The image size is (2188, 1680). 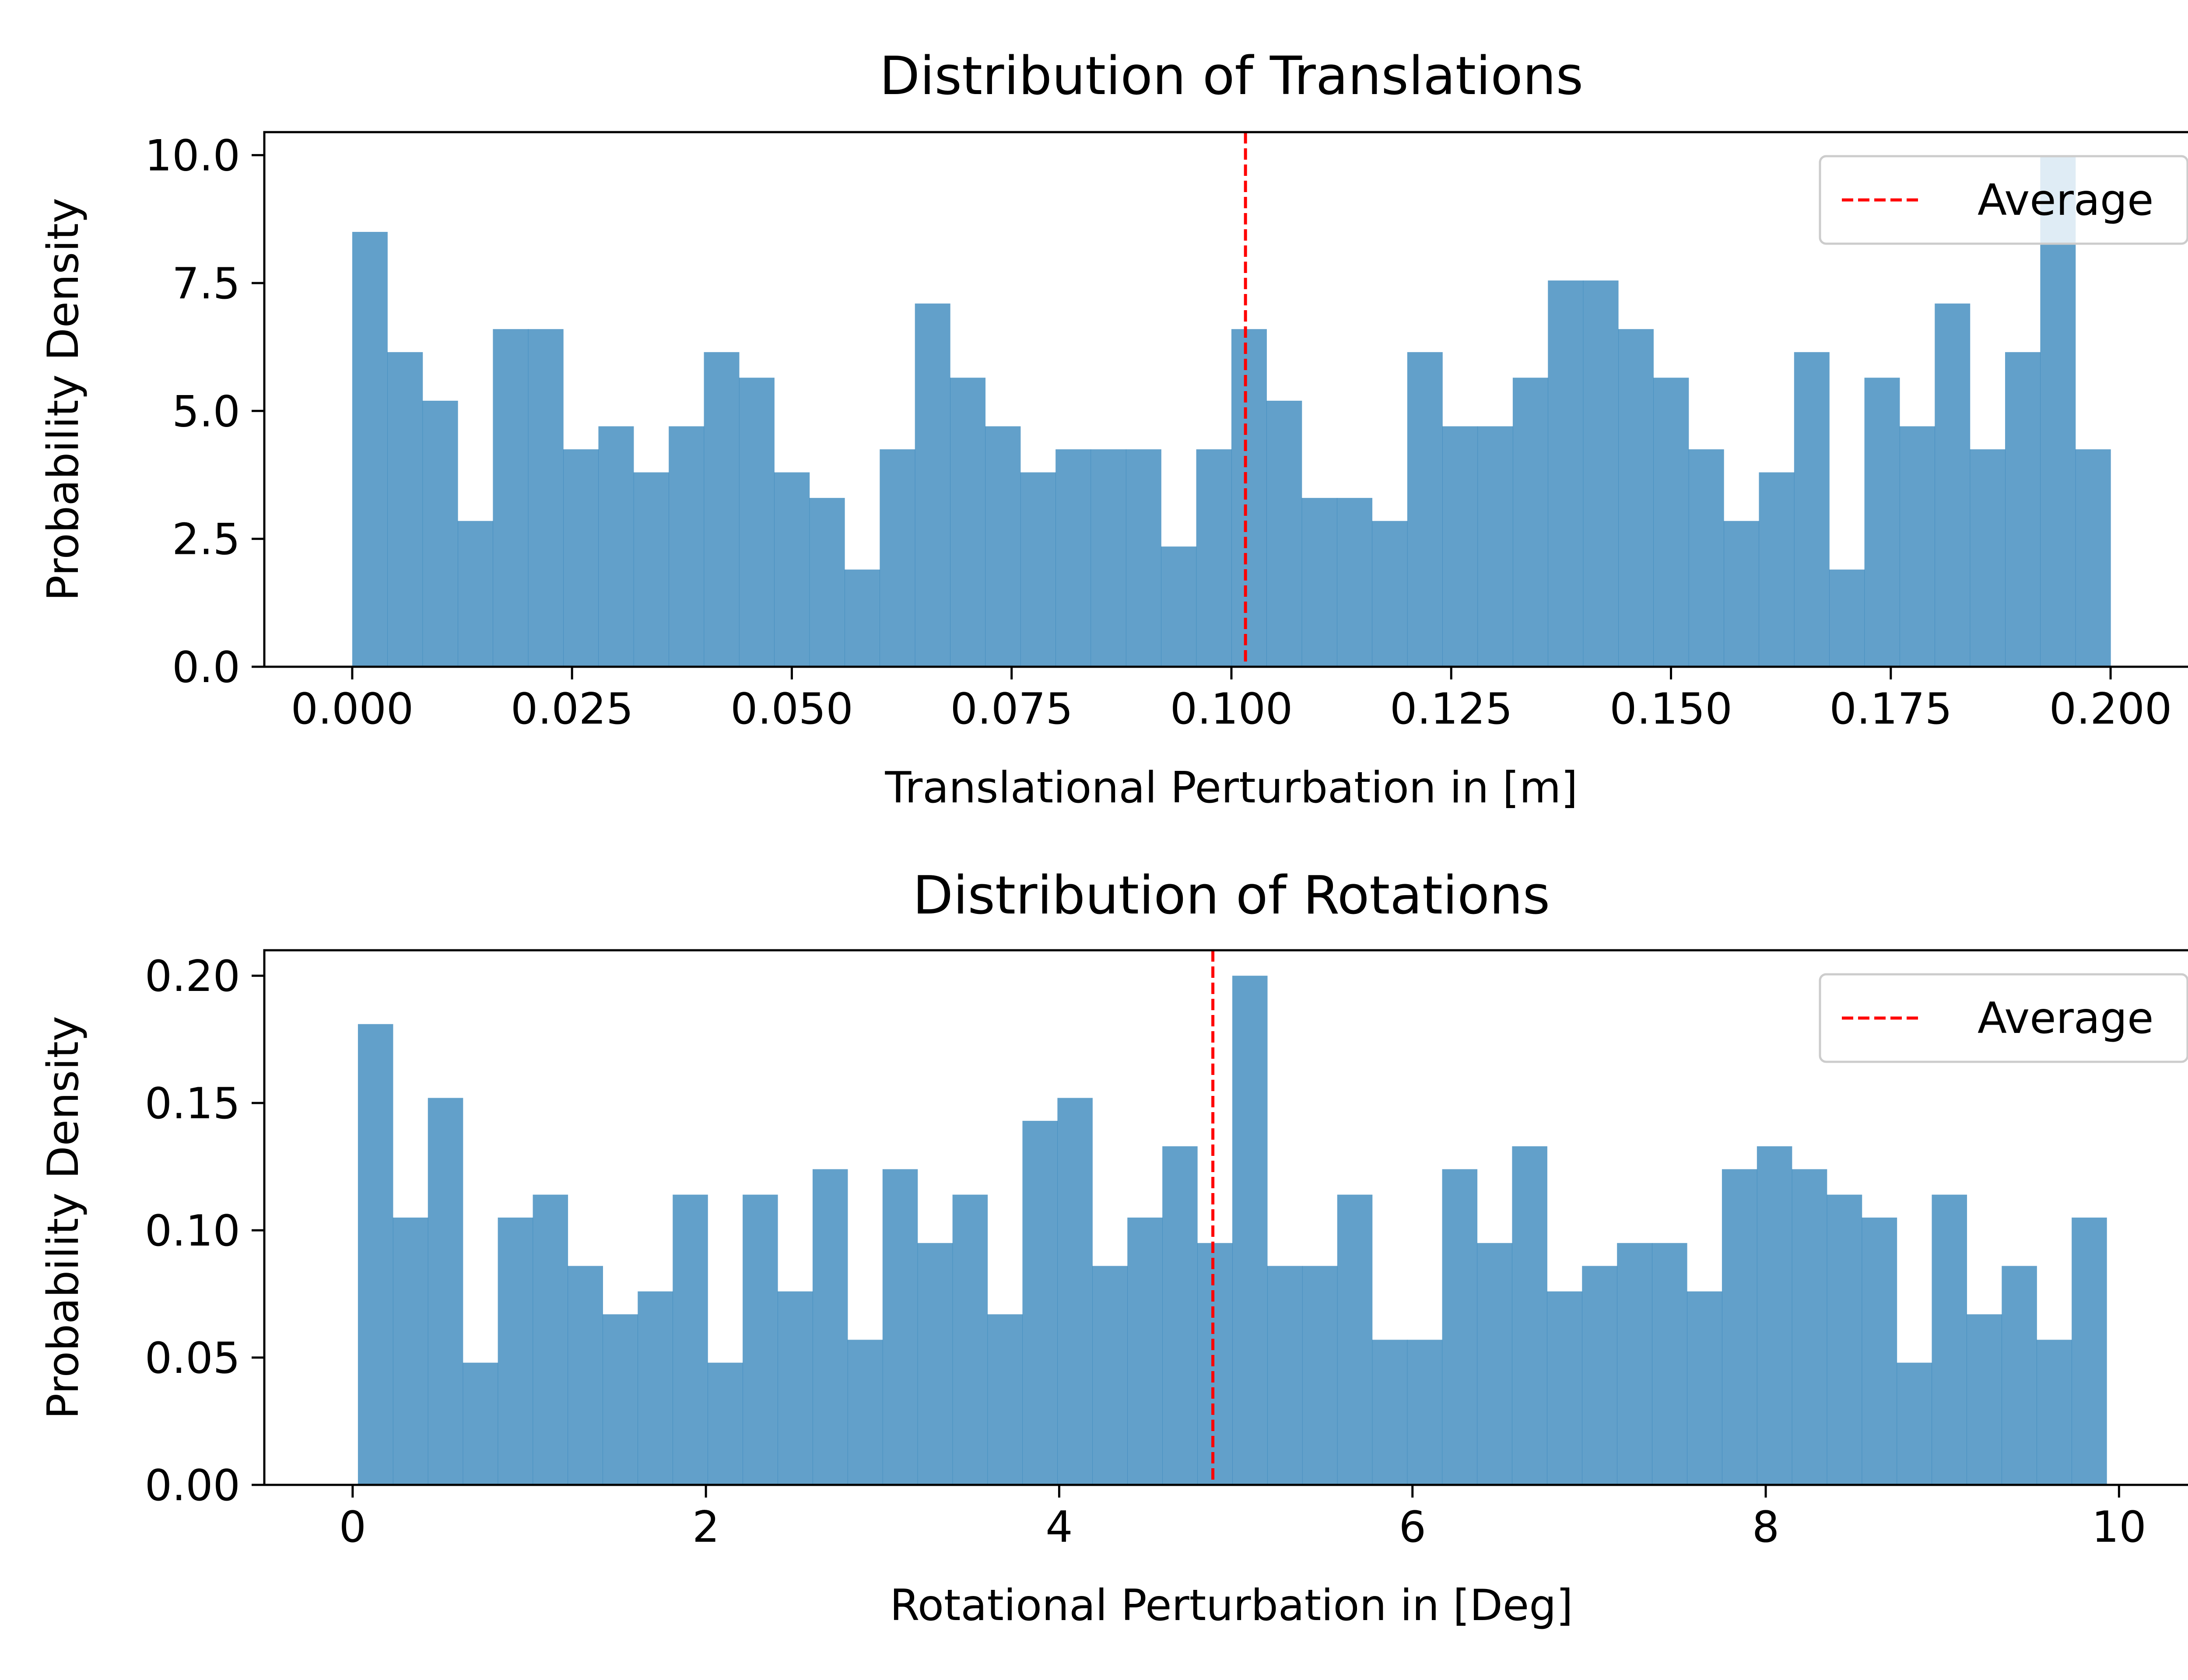 I want to click on x-tick-label: 0.000, so click(x=352, y=709).